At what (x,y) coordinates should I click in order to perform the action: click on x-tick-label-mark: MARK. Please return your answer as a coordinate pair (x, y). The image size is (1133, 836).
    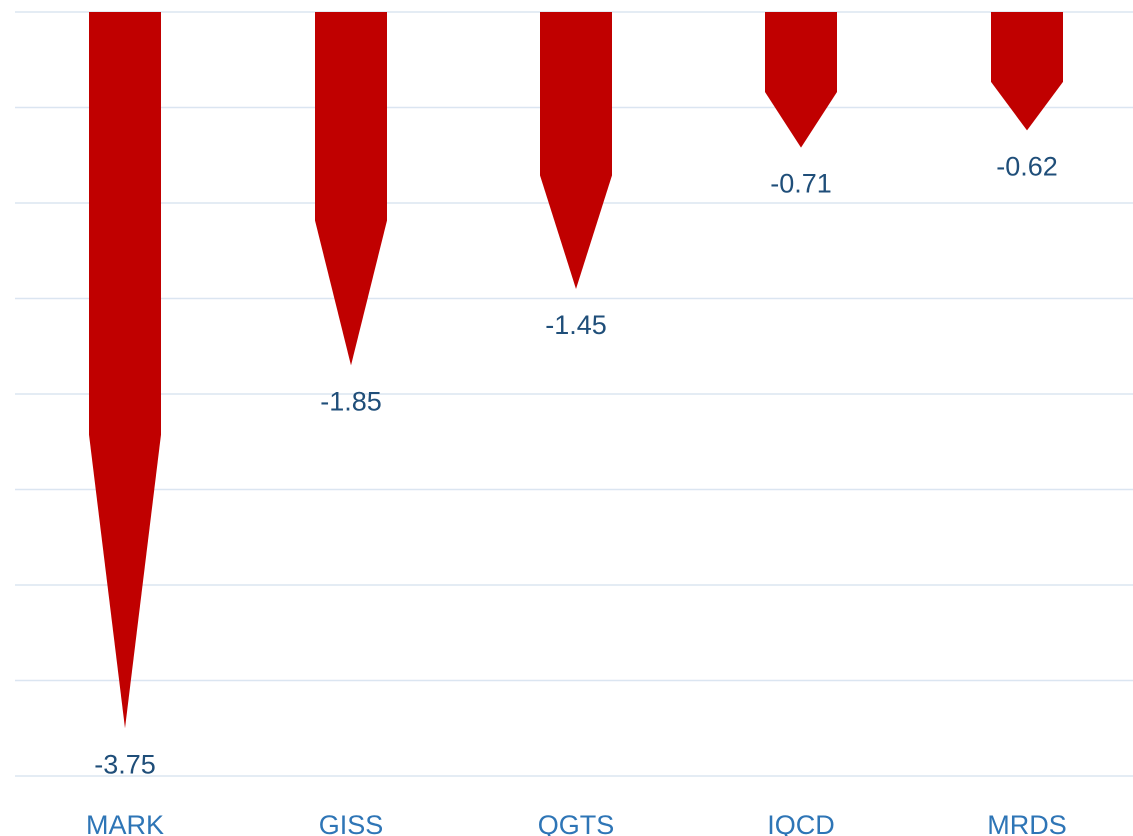
    Looking at the image, I should click on (125, 823).